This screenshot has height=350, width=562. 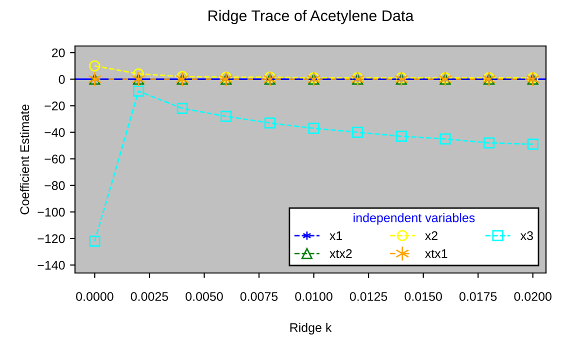 I want to click on x-tick-label: 0.0000, so click(x=95, y=296).